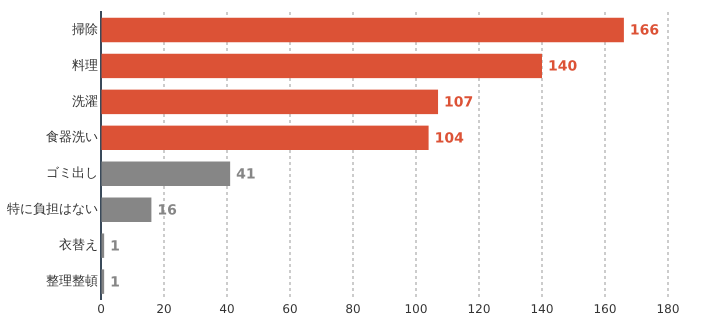  I want to click on y-tick-label: 料理, so click(85, 66).